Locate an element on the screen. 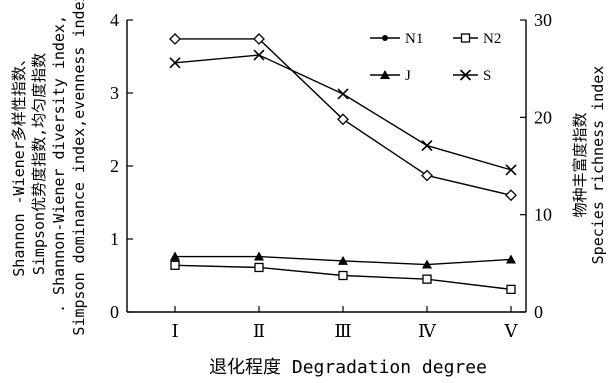  y-right-tick-label: 10 is located at coordinates (543, 215).